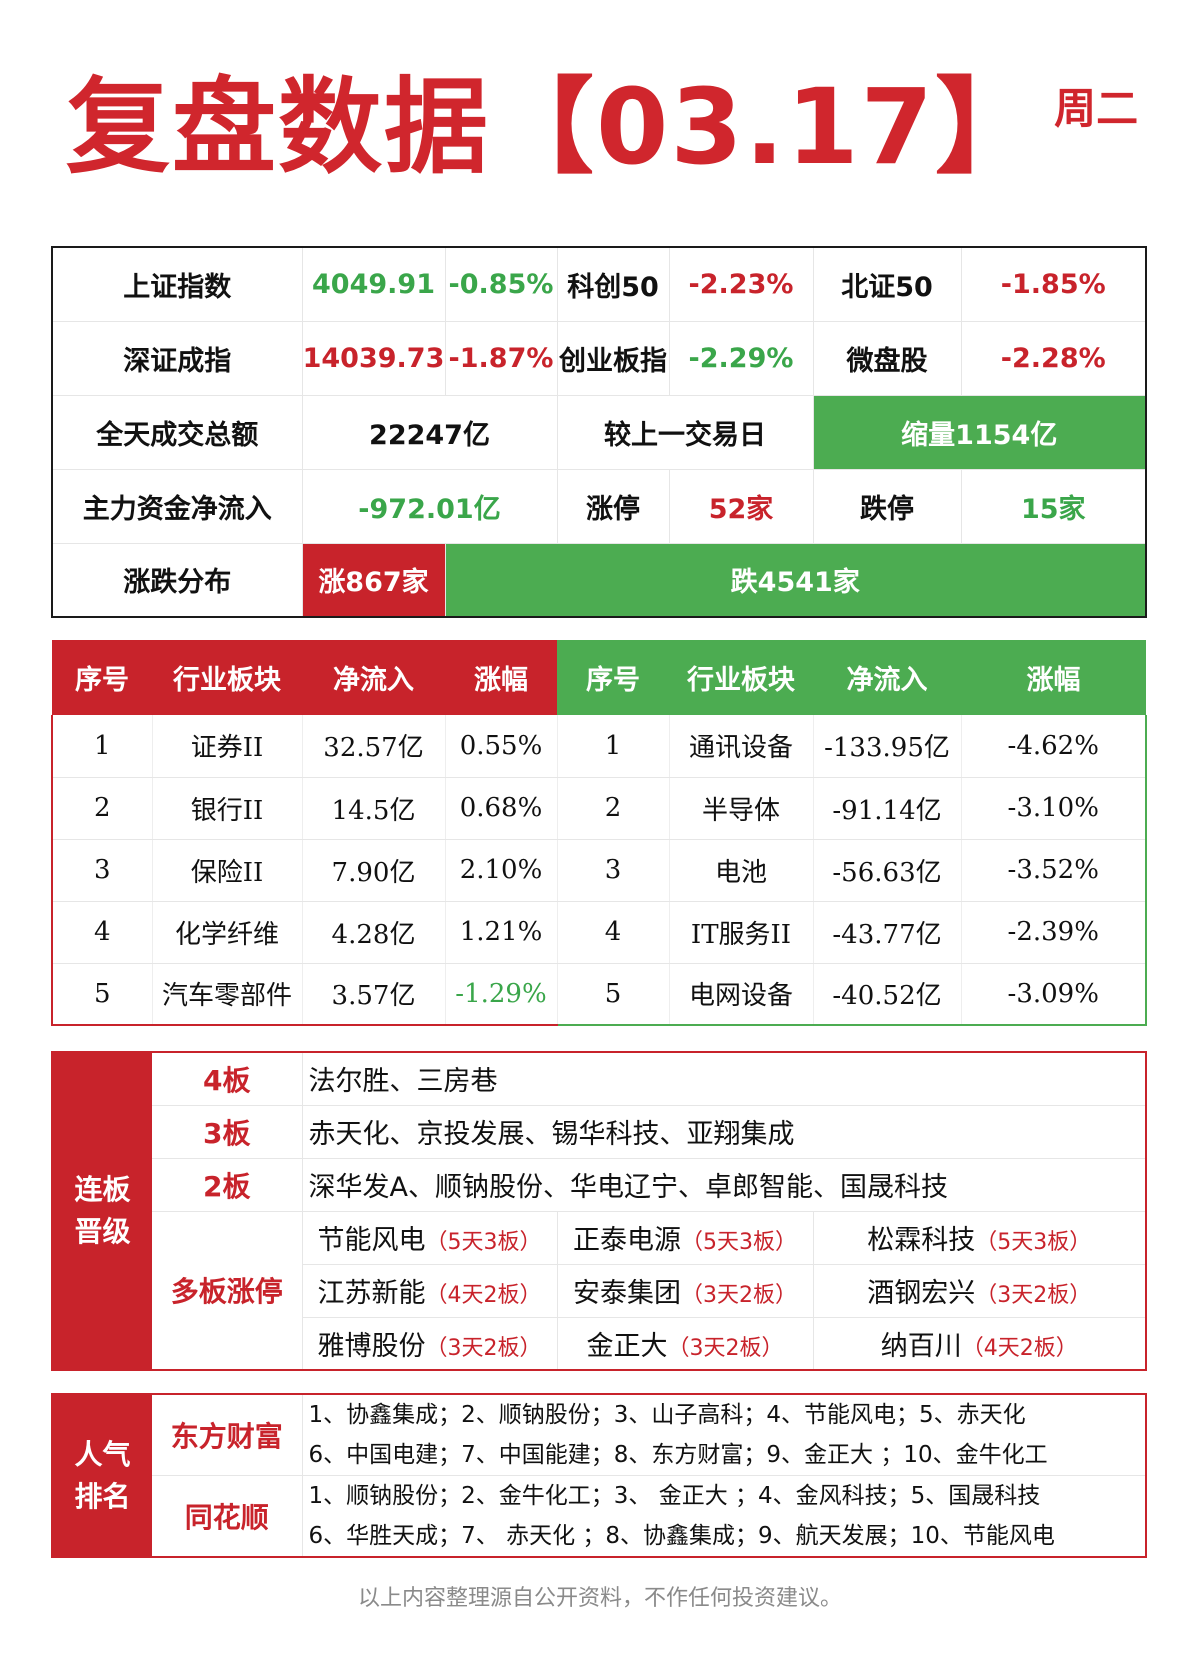 This screenshot has height=1655, width=1200. Describe the element at coordinates (227, 1132) in the screenshot. I see `board-level: 3板` at that location.